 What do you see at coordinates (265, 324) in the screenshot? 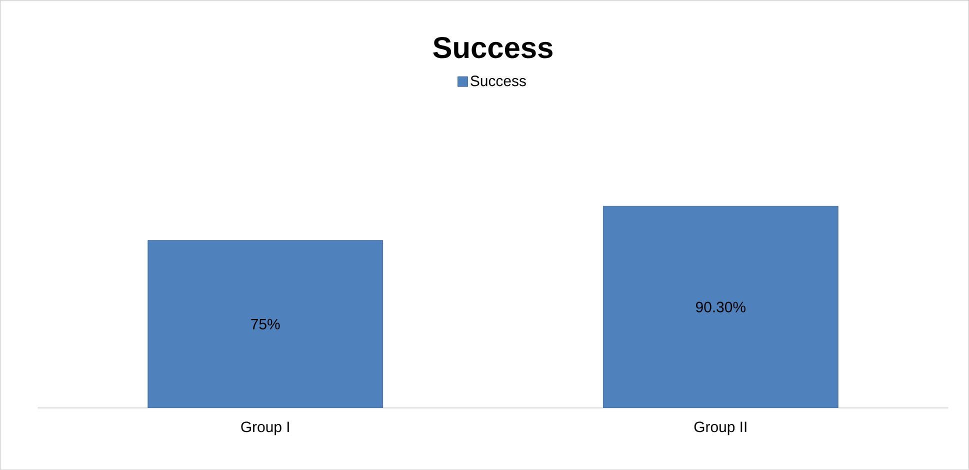
I see `data-label: 75%` at bounding box center [265, 324].